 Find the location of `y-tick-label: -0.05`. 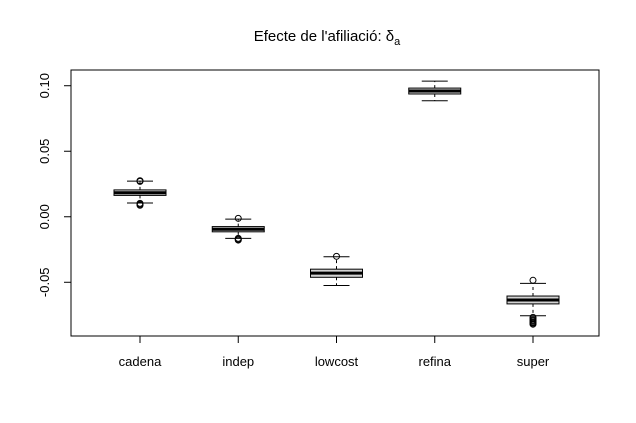

y-tick-label: -0.05 is located at coordinates (44, 282).